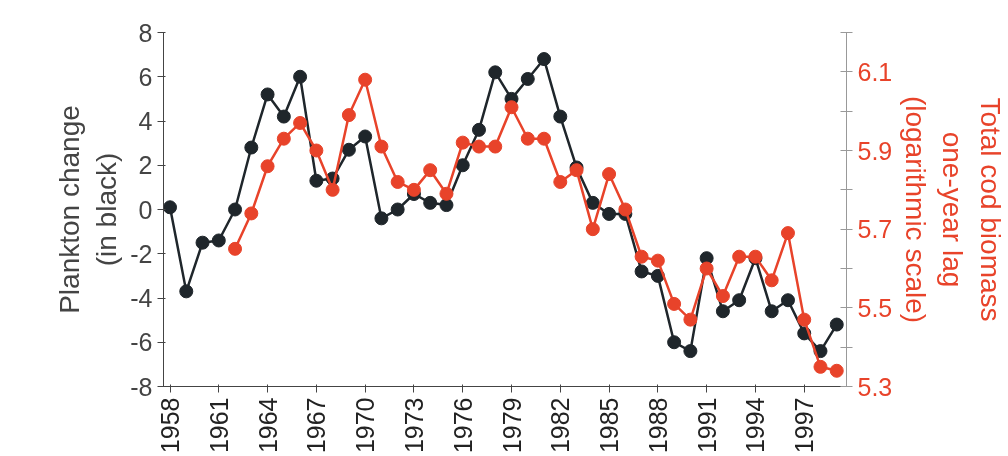 The height and width of the screenshot is (456, 1008). Describe the element at coordinates (875, 307) in the screenshot. I see `y2-tick-label: 5.5` at that location.